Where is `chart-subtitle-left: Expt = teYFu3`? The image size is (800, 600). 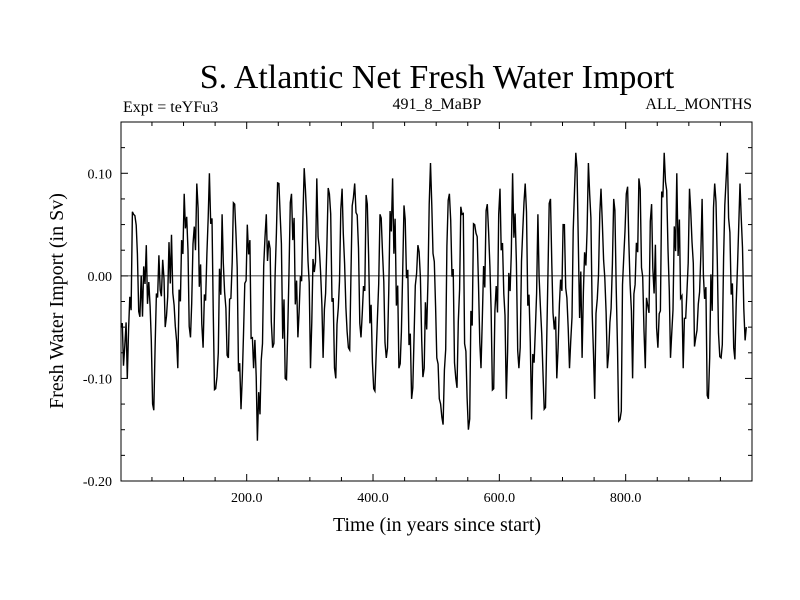 chart-subtitle-left: Expt = teYFu3 is located at coordinates (170, 107).